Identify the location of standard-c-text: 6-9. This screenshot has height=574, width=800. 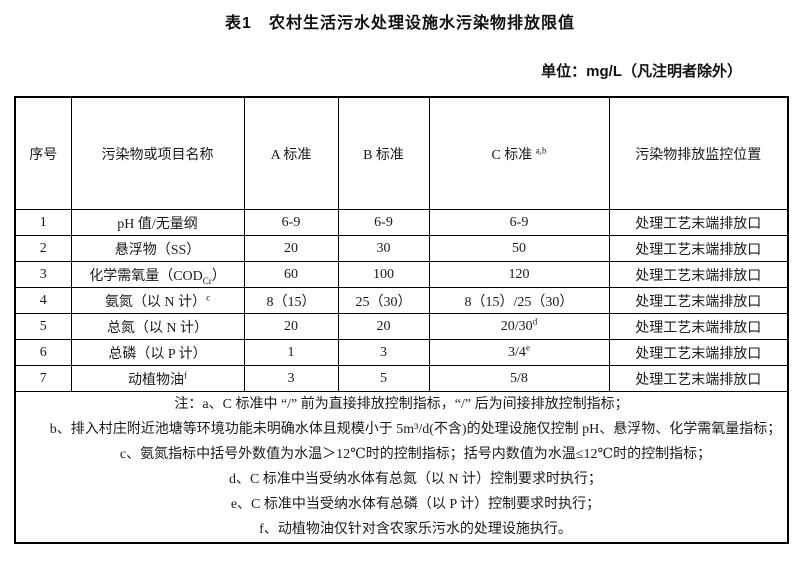
(519, 222).